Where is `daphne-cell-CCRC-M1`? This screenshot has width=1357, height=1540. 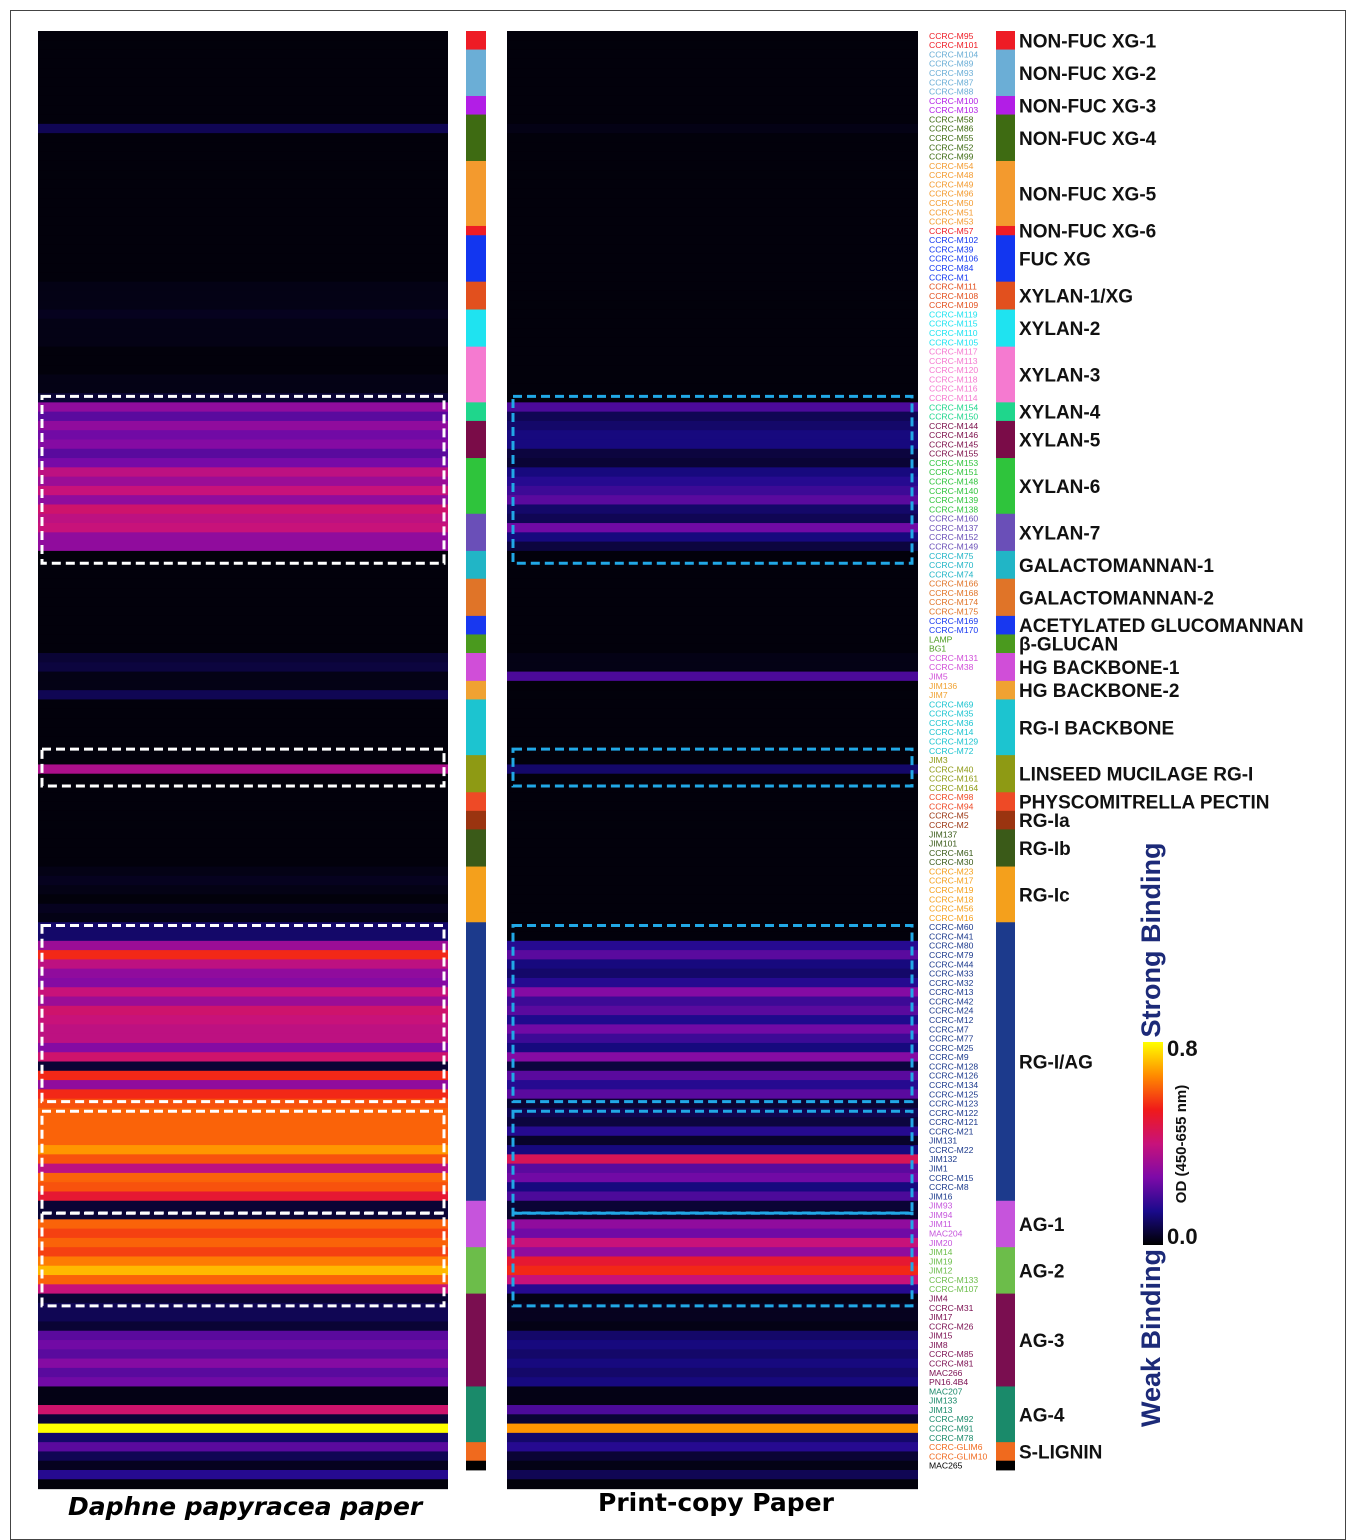
daphne-cell-CCRC-M1 is located at coordinates (243, 277).